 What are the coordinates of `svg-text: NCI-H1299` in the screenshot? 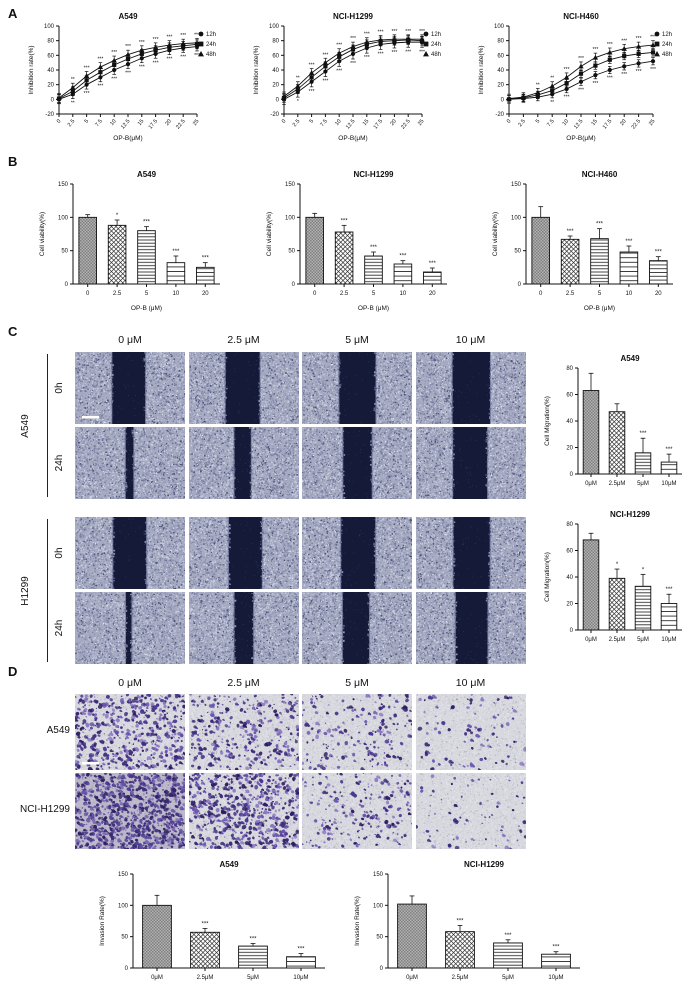 It's located at (484, 864).